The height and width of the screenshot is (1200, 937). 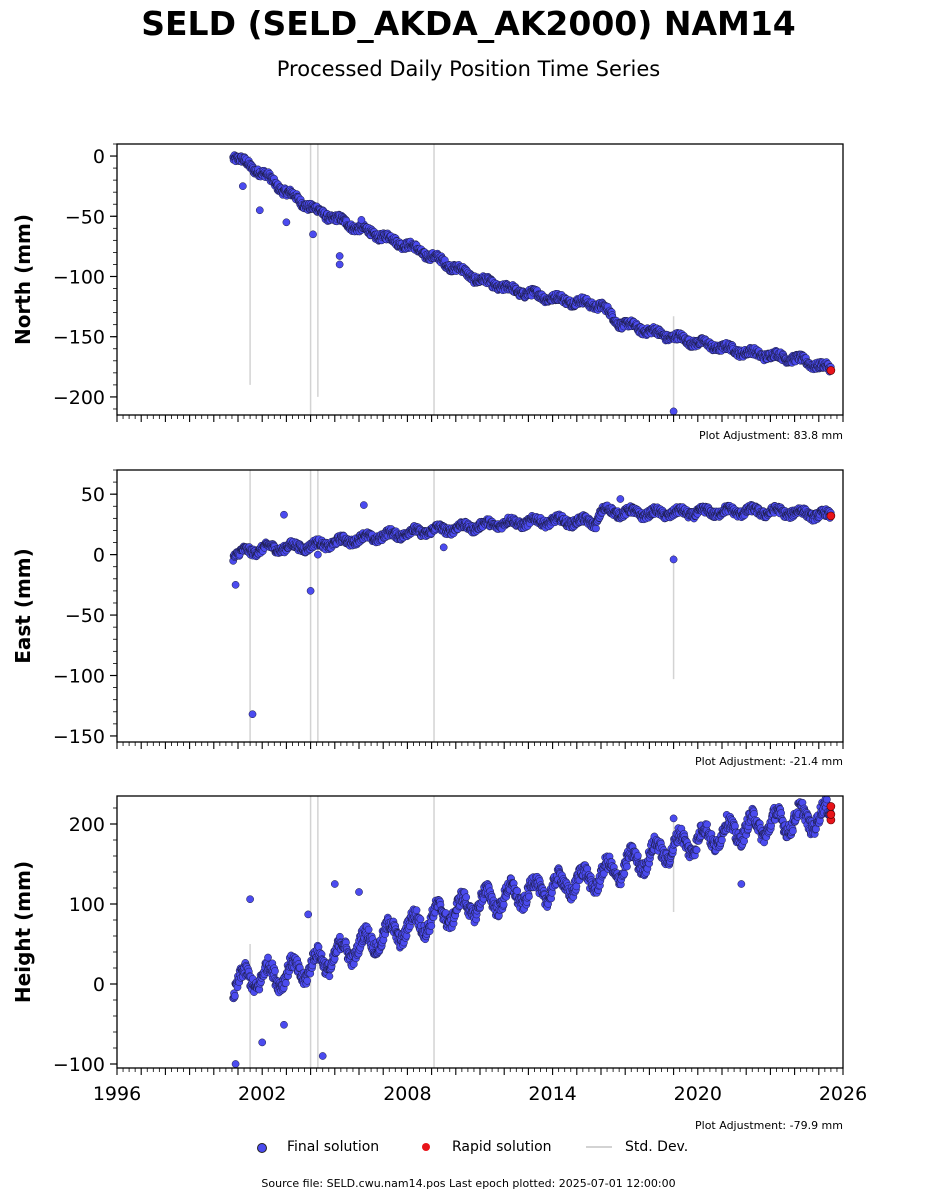 I want to click on height-ytick-label: 200, so click(x=87, y=825).